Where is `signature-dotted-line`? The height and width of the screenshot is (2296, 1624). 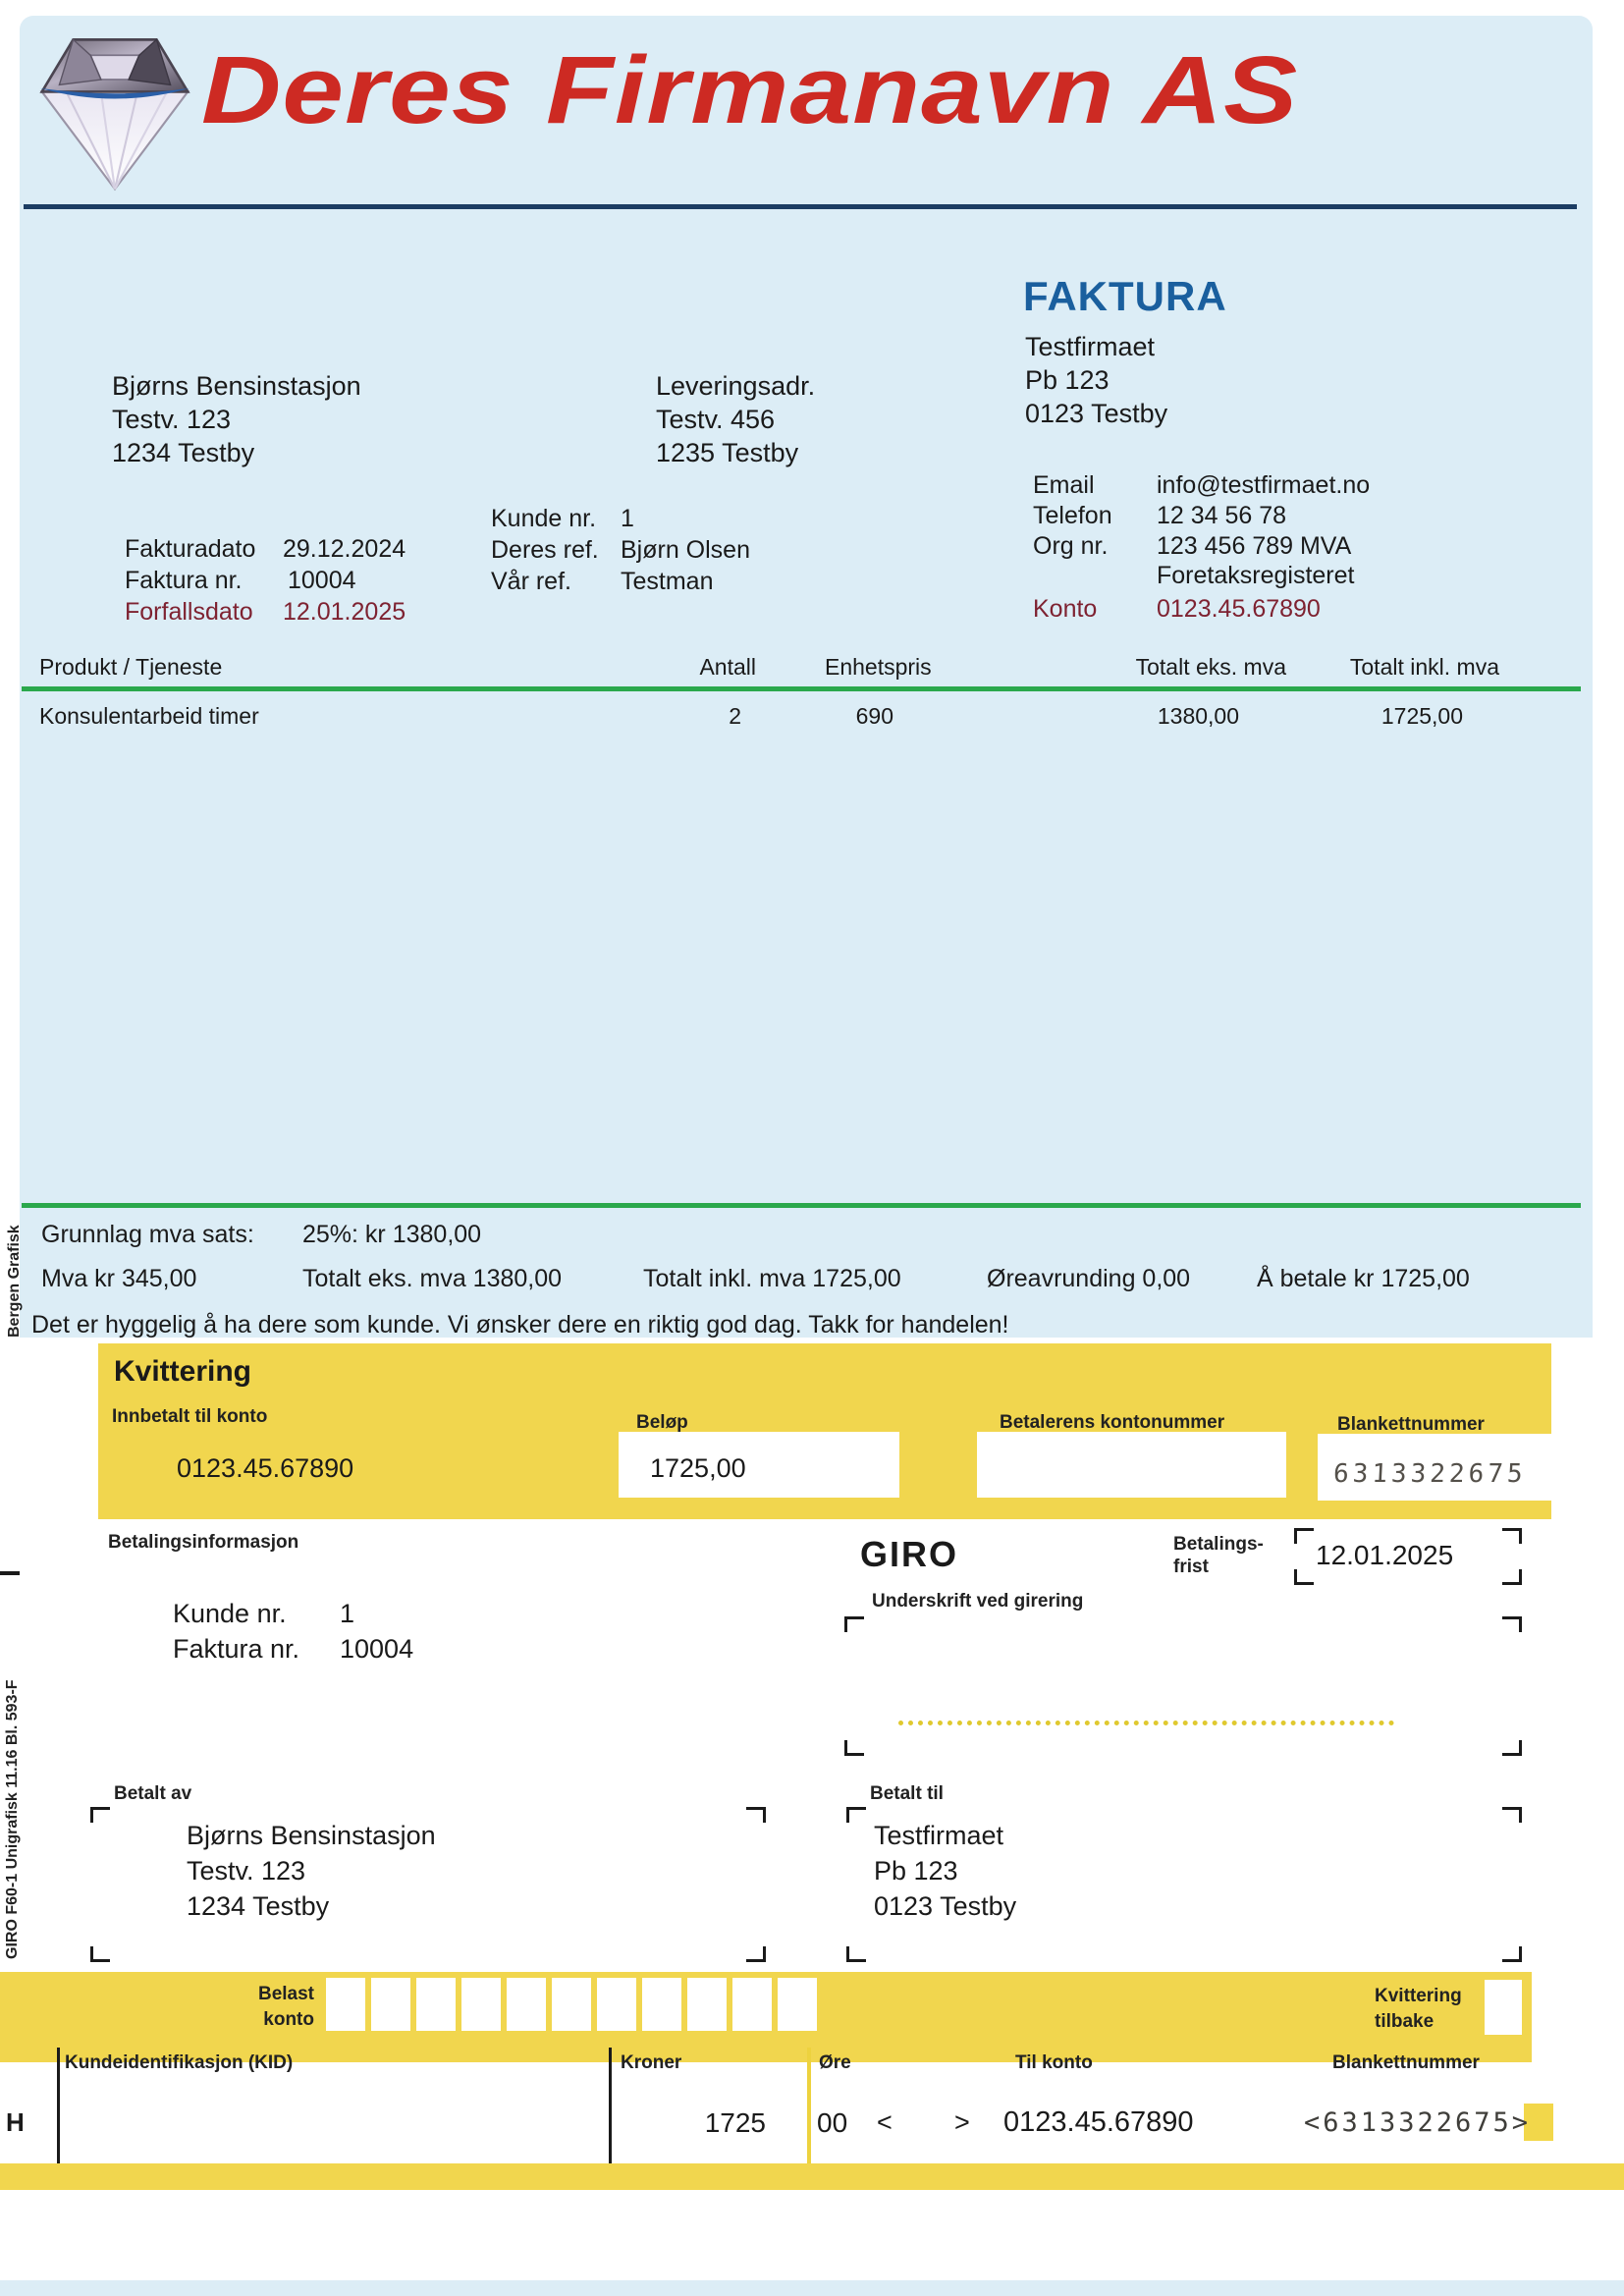 signature-dotted-line is located at coordinates (1146, 1723).